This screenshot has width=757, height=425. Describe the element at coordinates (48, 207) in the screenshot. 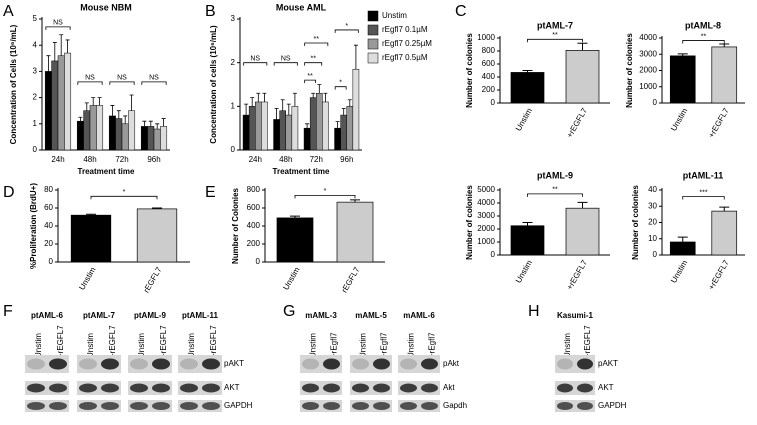

I see `y-tick-label: 60` at that location.